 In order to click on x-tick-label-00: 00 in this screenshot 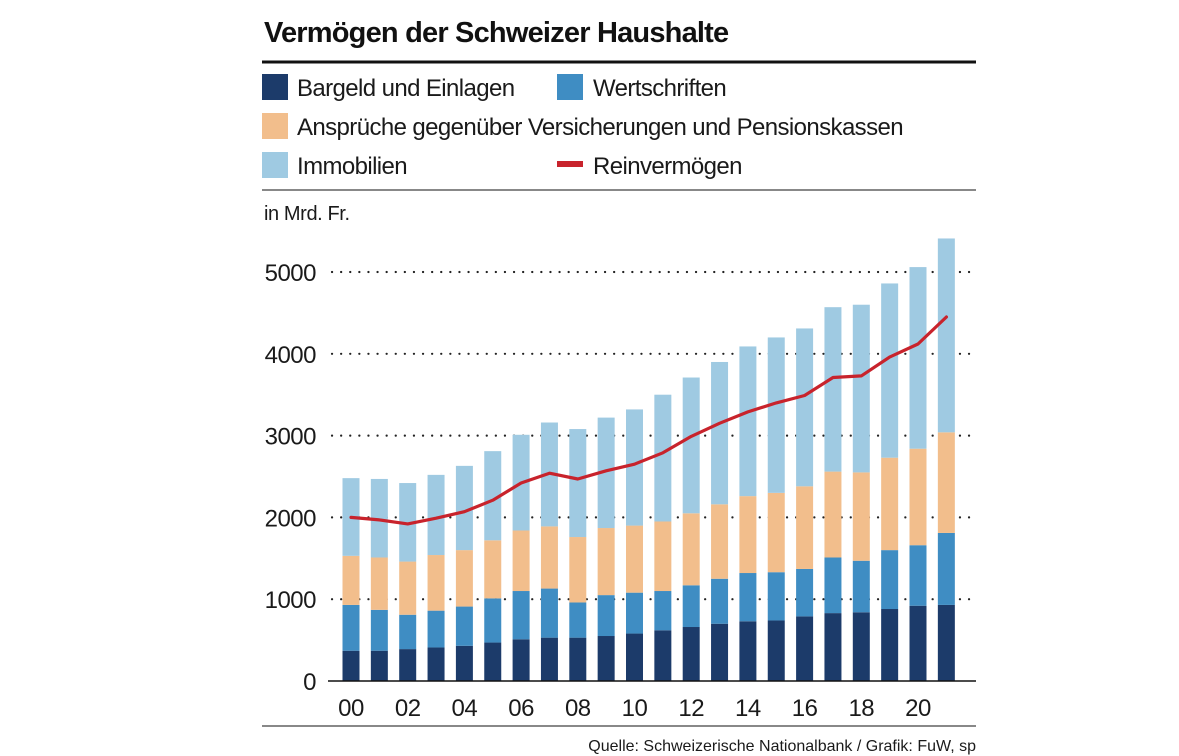, I will do `click(351, 708)`.